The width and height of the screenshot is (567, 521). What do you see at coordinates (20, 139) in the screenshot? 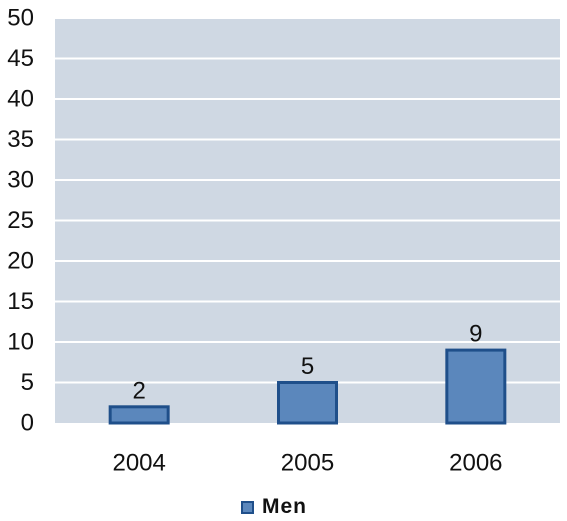
I see `y-tick-label: 35` at bounding box center [20, 139].